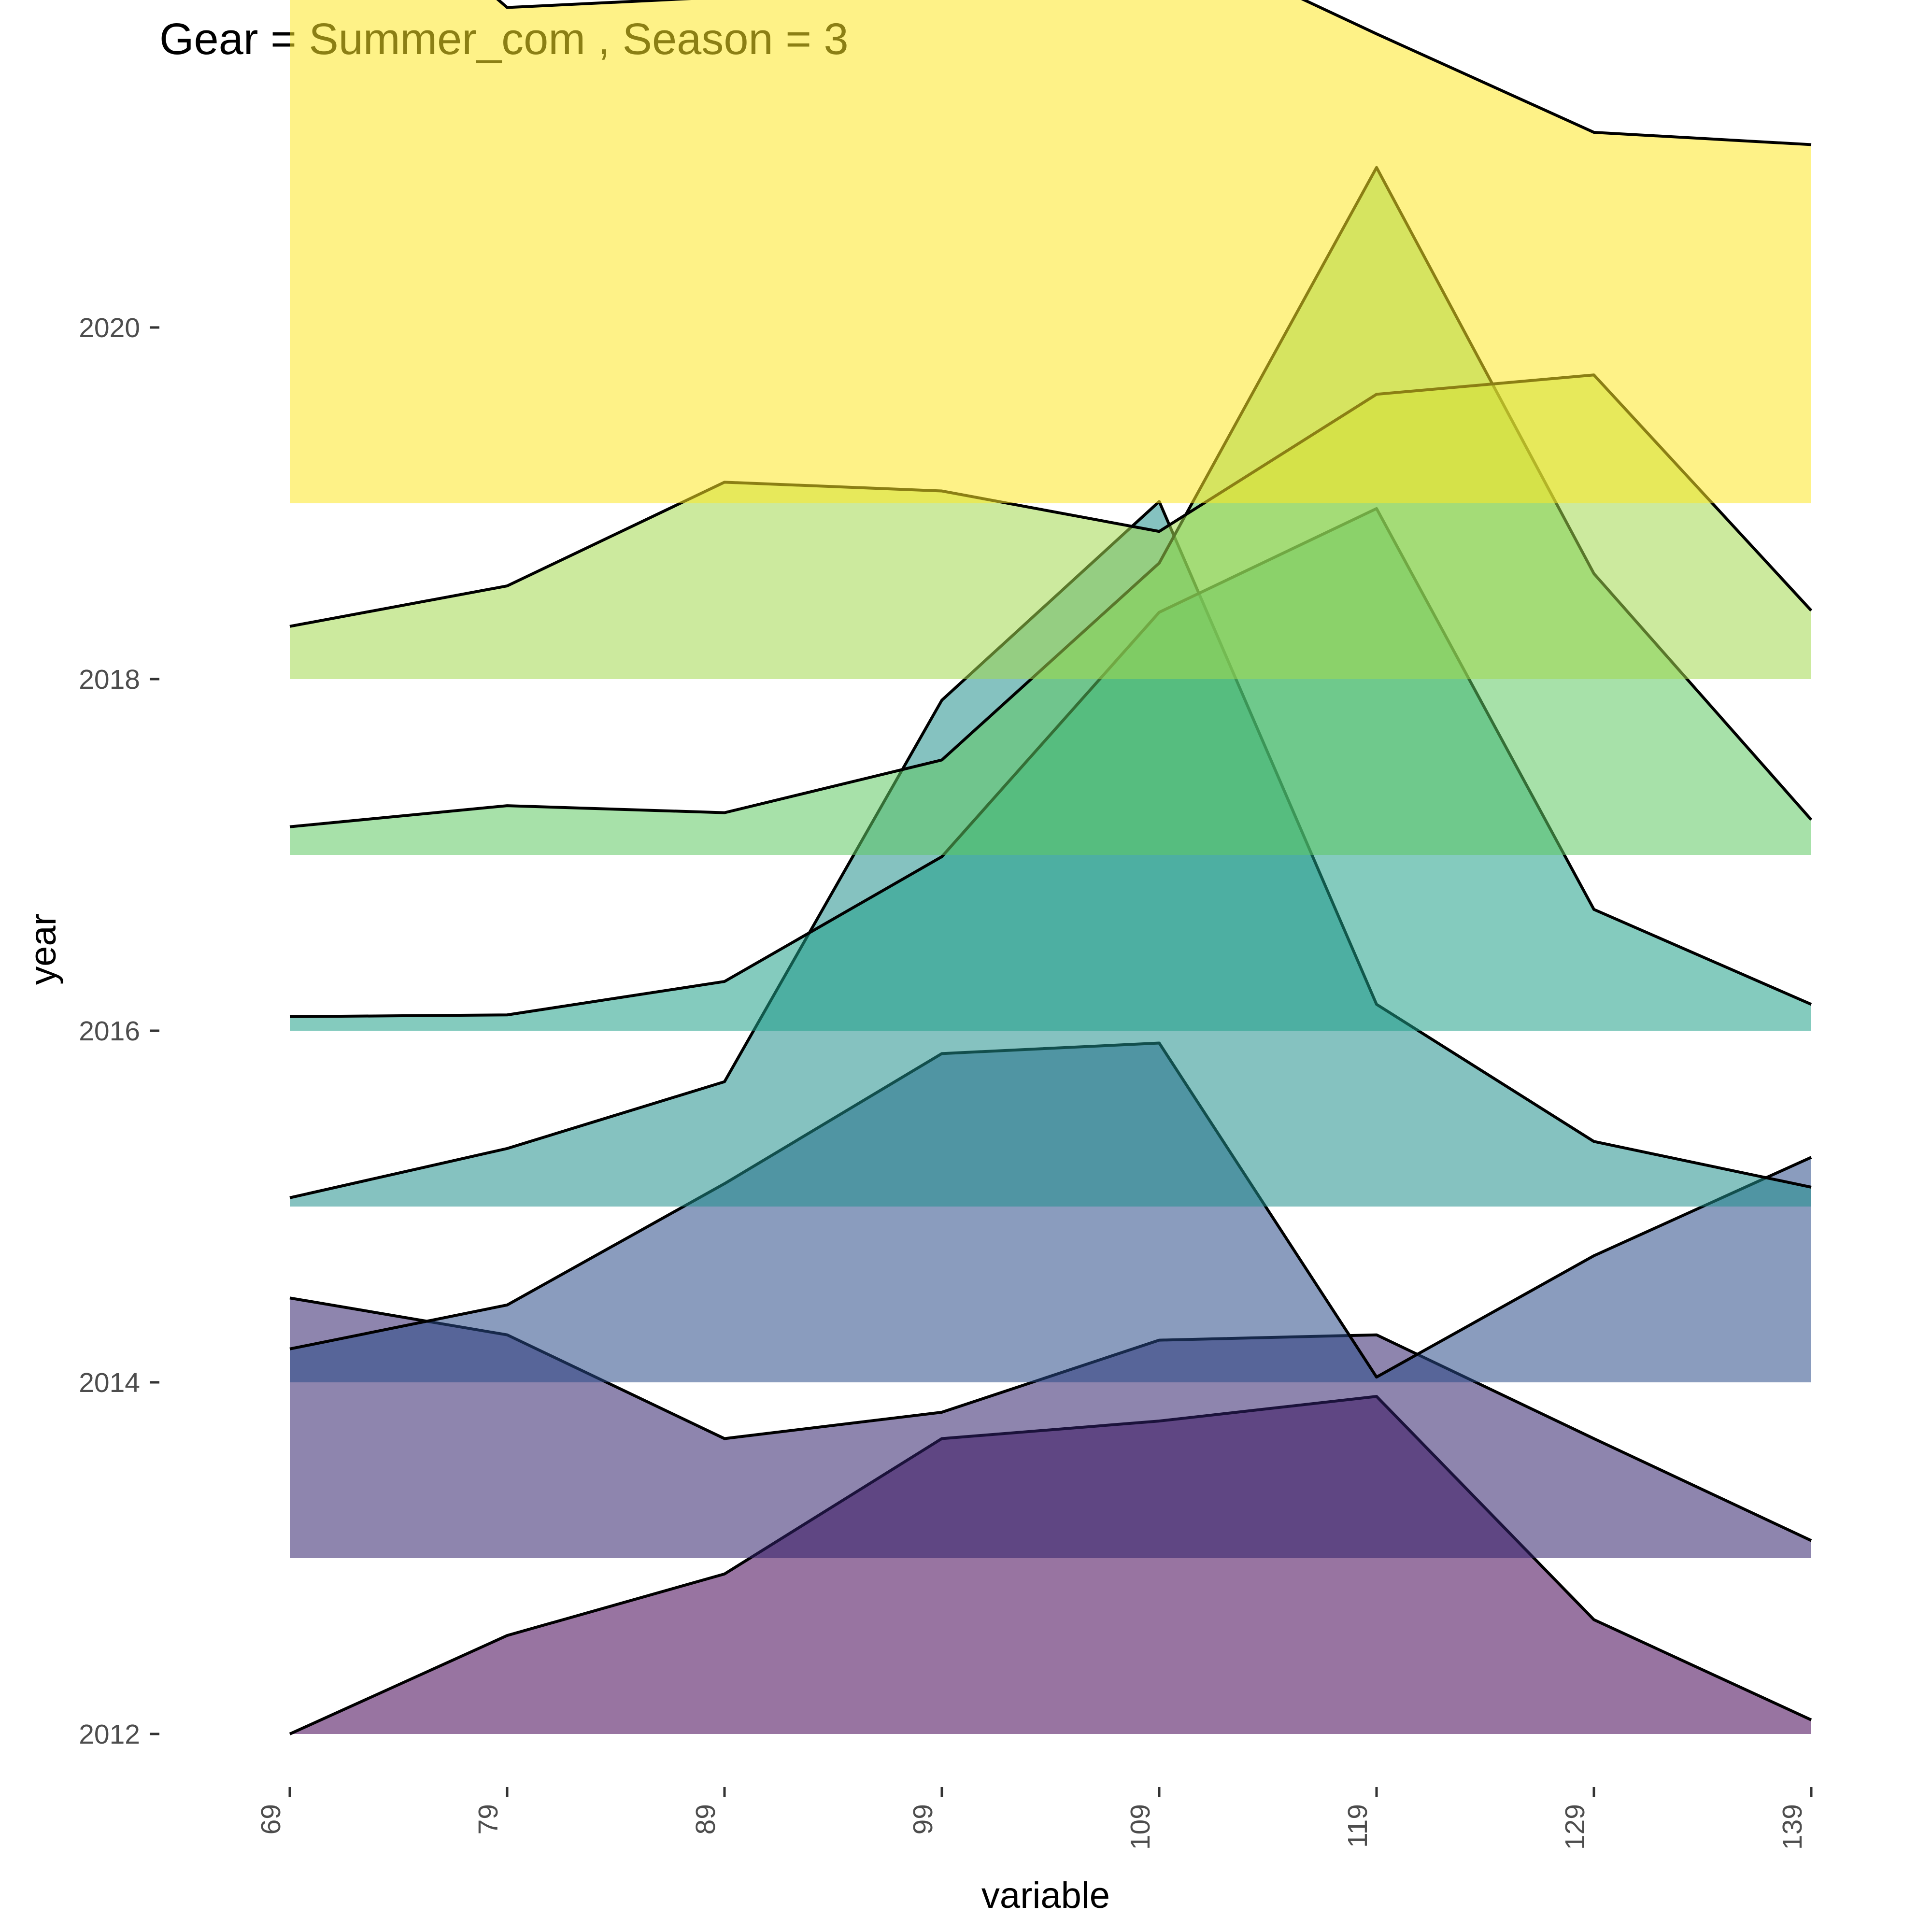 The width and height of the screenshot is (1932, 1932). Describe the element at coordinates (1357, 1826) in the screenshot. I see `x-tick-label-119: 119` at that location.